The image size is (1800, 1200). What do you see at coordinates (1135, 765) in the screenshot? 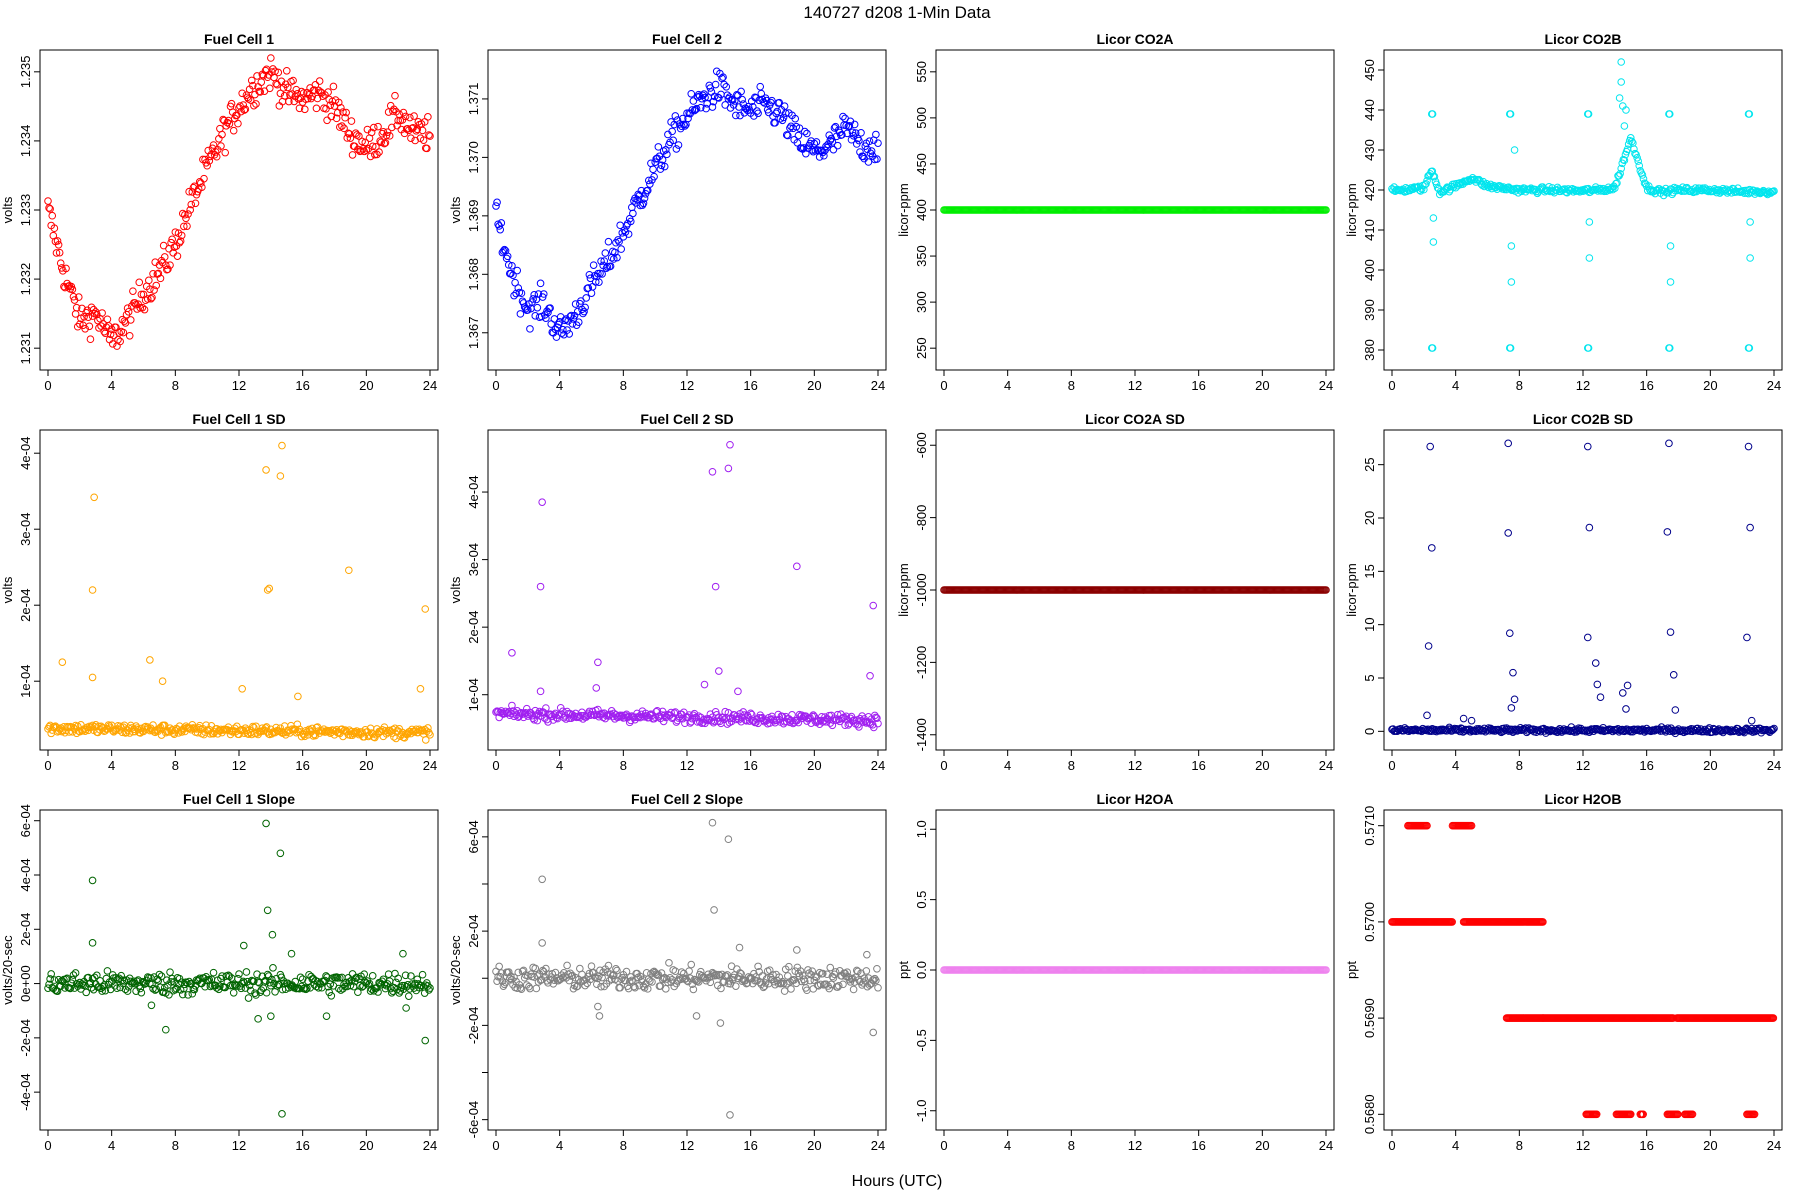
I see `x-tick-label: 12` at bounding box center [1135, 765].